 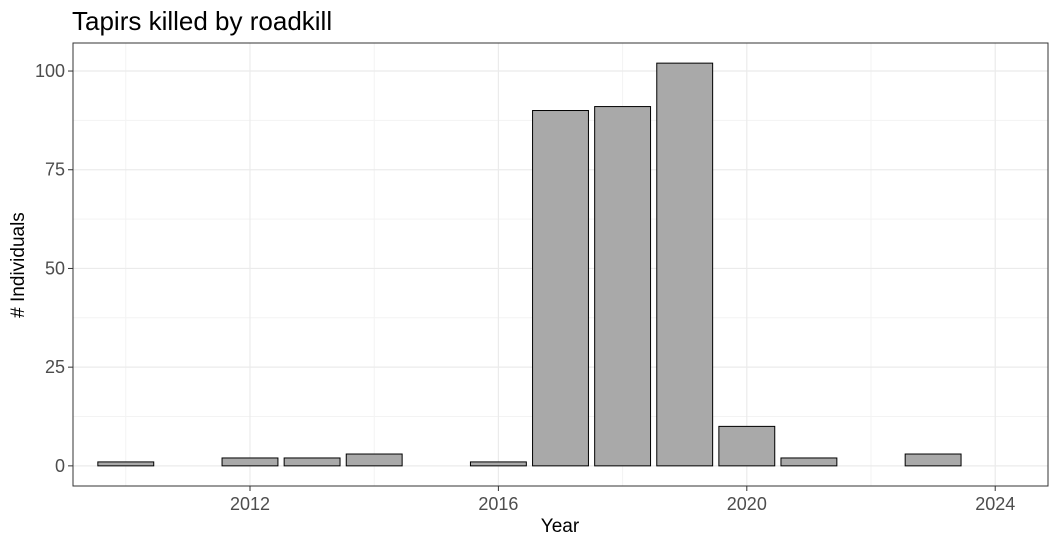 What do you see at coordinates (995, 504) in the screenshot?
I see `x-tick-label: 2024` at bounding box center [995, 504].